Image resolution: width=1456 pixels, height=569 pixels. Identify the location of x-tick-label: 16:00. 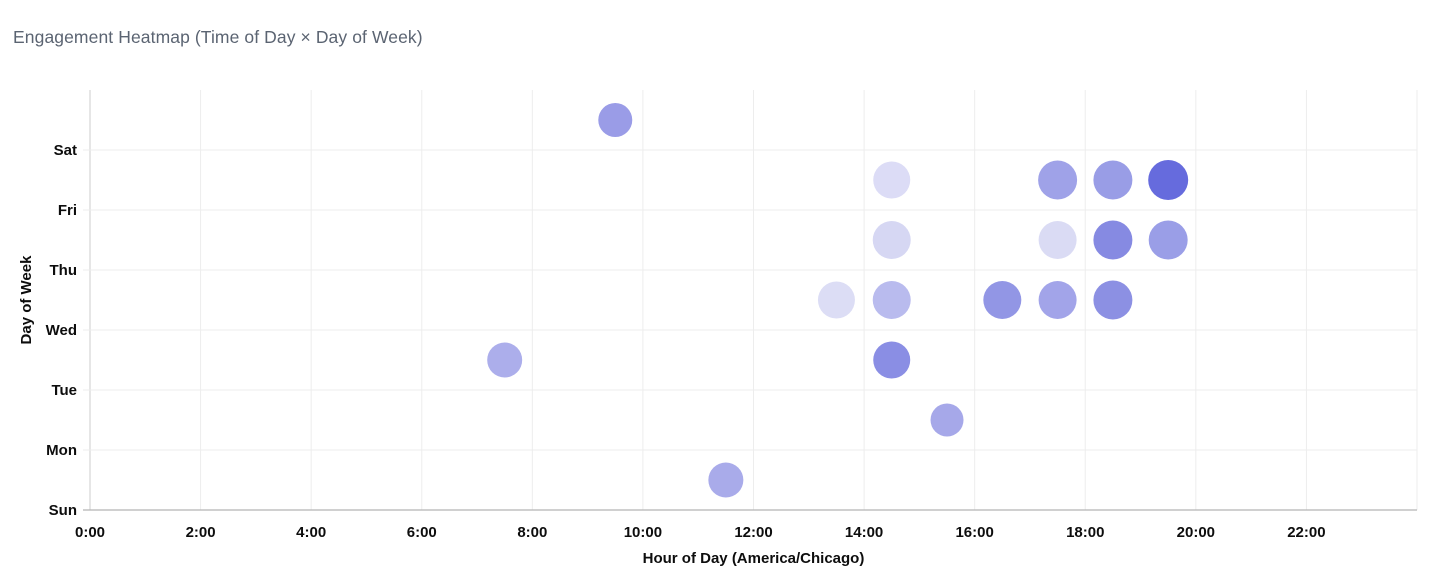
(974, 532).